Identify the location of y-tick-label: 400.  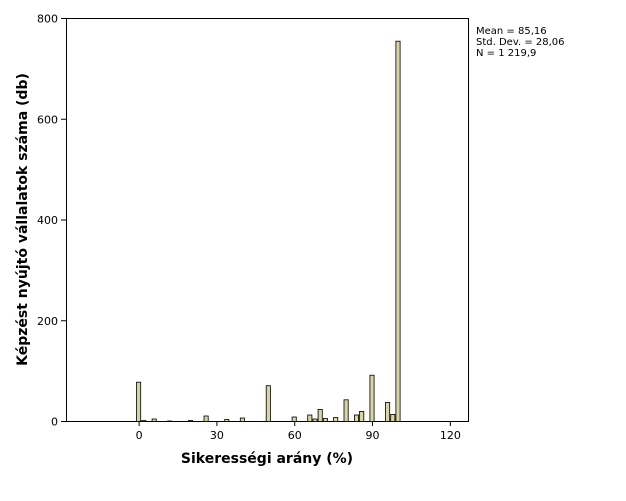
(47, 220).